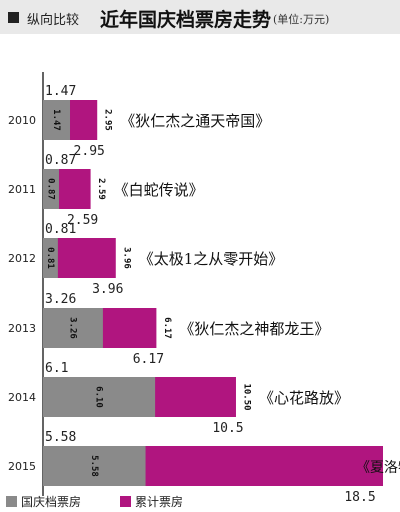 Image resolution: width=400 pixels, height=512 pixels. What do you see at coordinates (60, 91) in the screenshot?
I see `value-label-national-day: 1.47` at bounding box center [60, 91].